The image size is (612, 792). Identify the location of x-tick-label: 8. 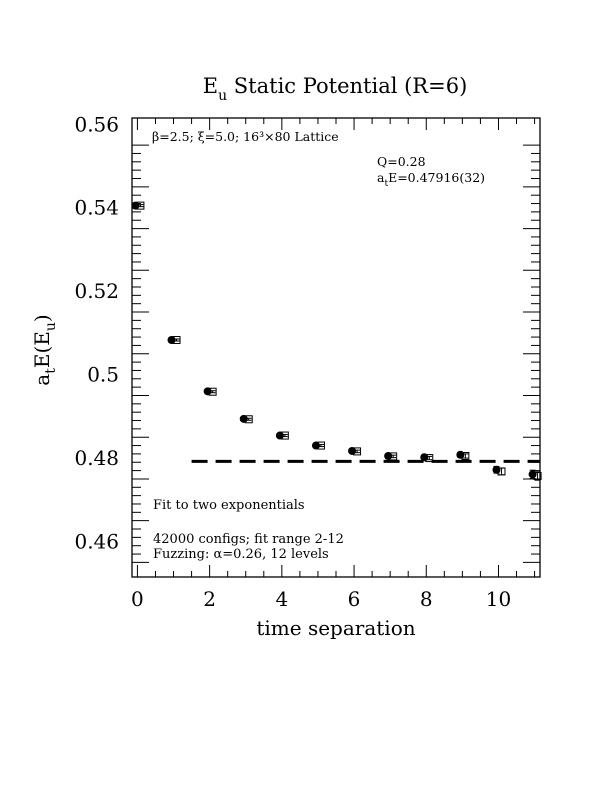
(426, 599).